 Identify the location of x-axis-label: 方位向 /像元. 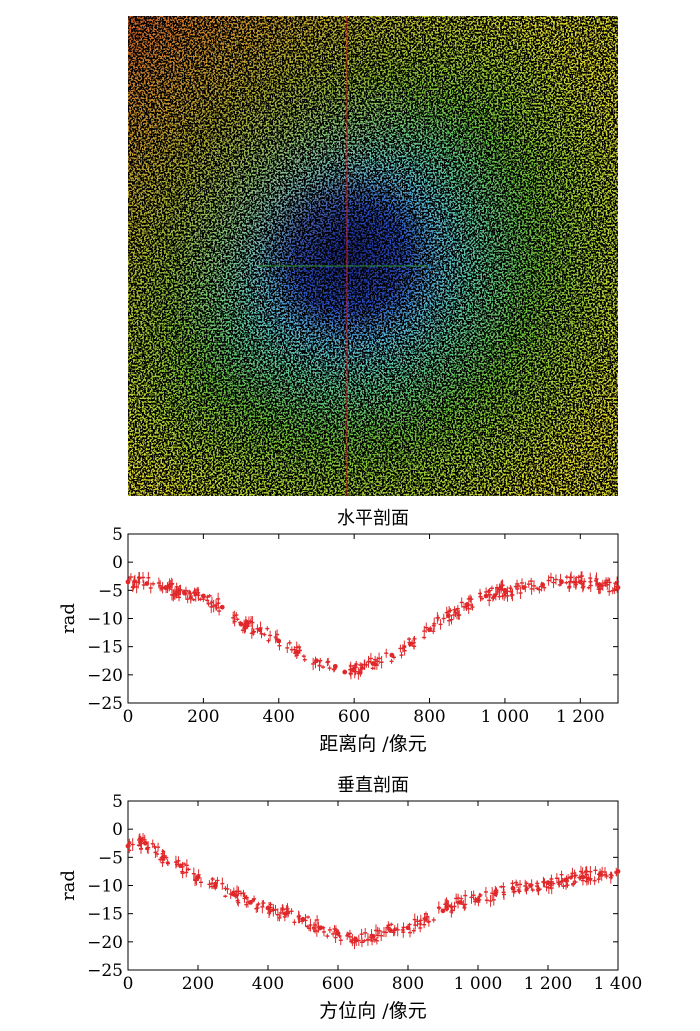
(372, 1011).